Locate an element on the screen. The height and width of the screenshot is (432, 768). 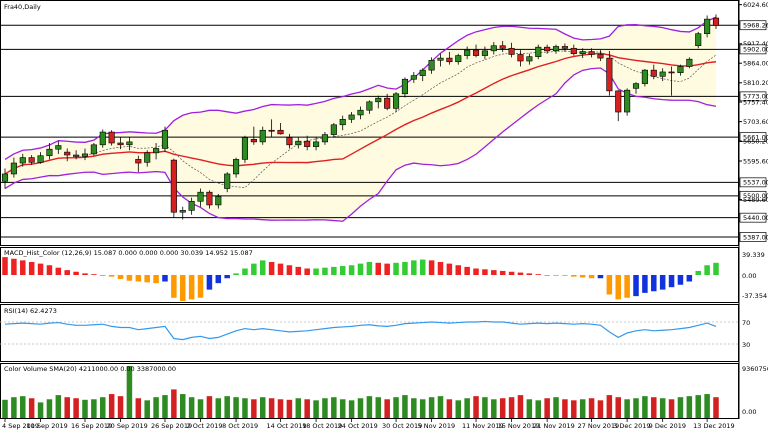
price-level-label: 5917.40 is located at coordinates (755, 44).